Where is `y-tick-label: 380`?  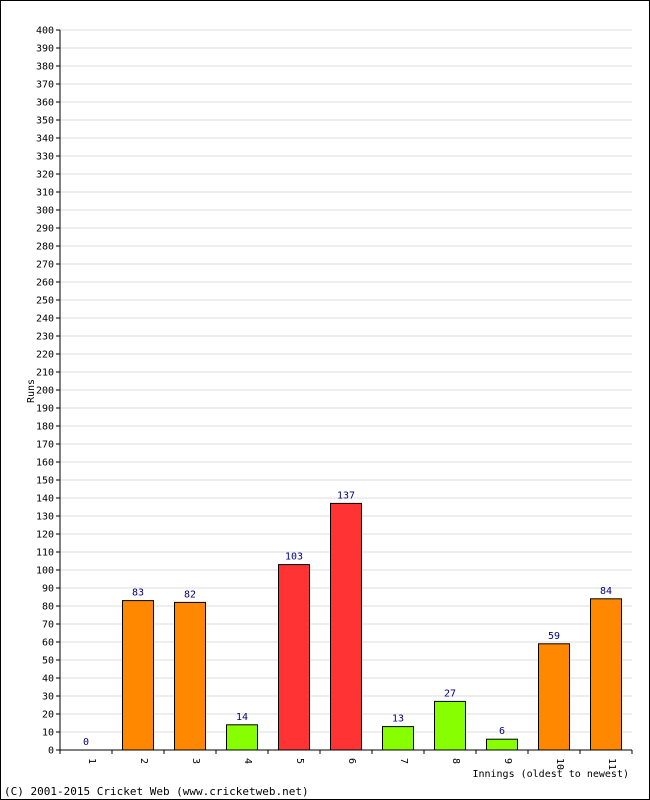 y-tick-label: 380 is located at coordinates (45, 67).